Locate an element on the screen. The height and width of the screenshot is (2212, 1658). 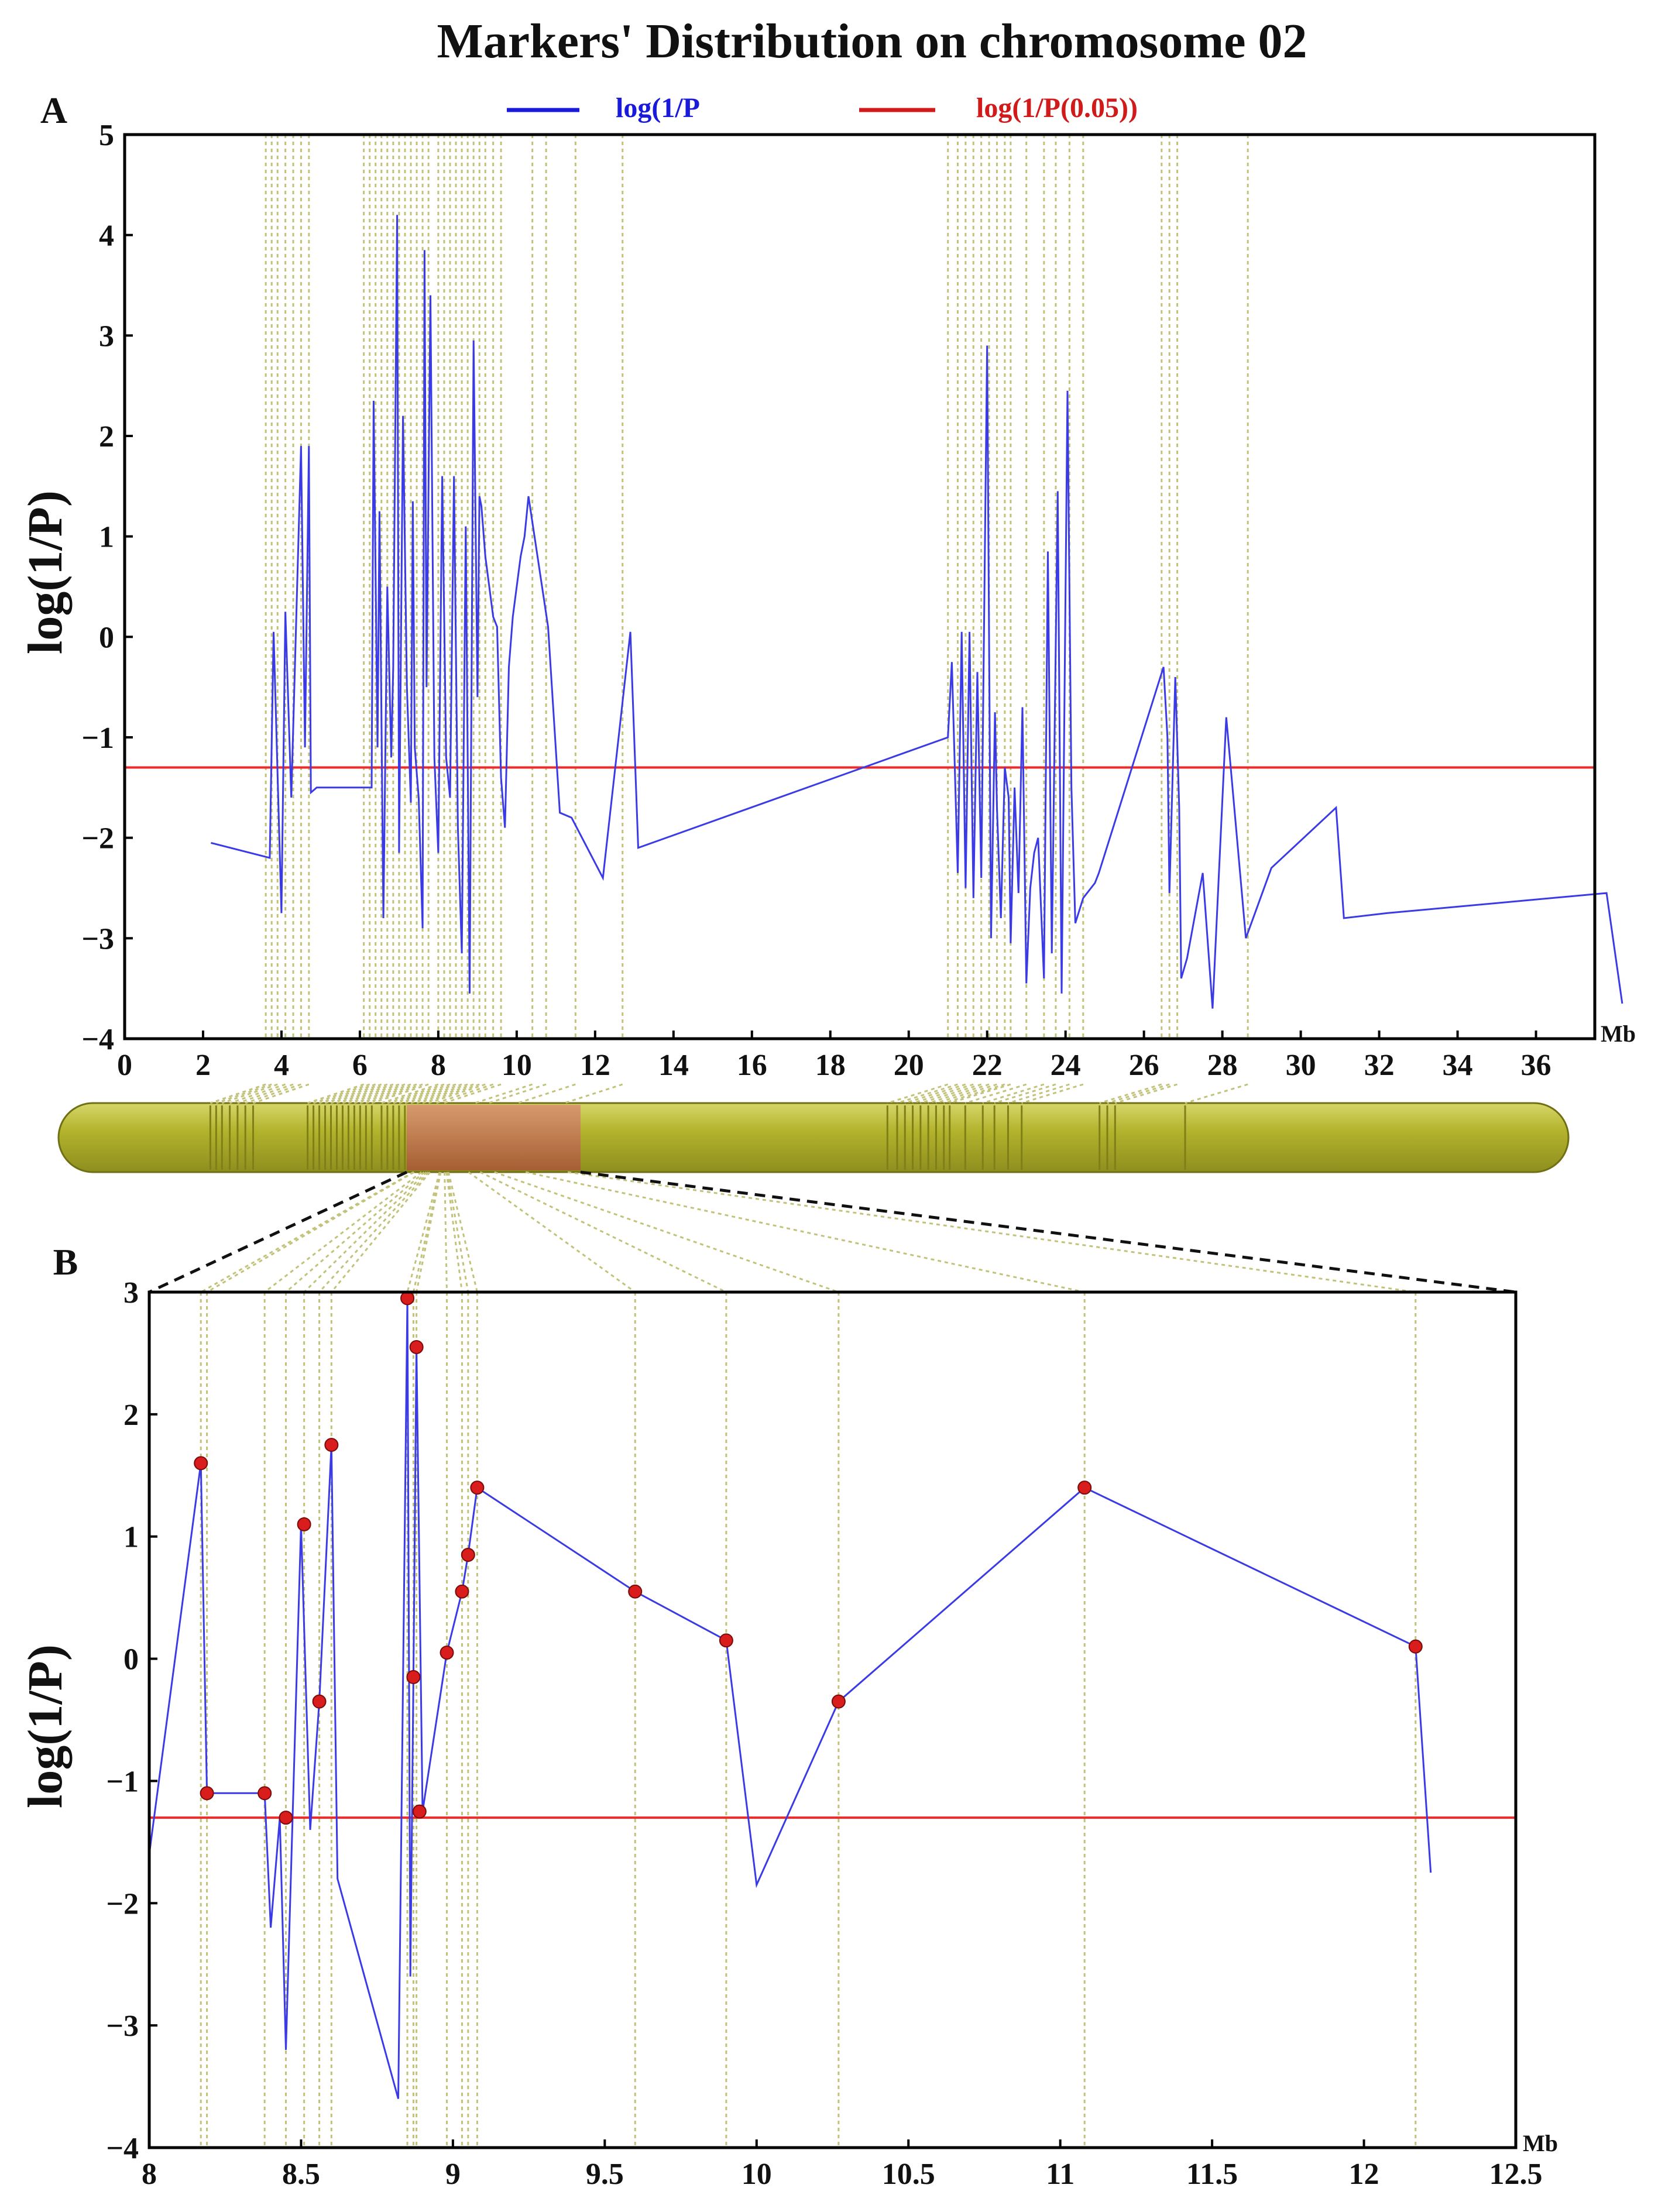
panel-a-letter: A is located at coordinates (53, 110).